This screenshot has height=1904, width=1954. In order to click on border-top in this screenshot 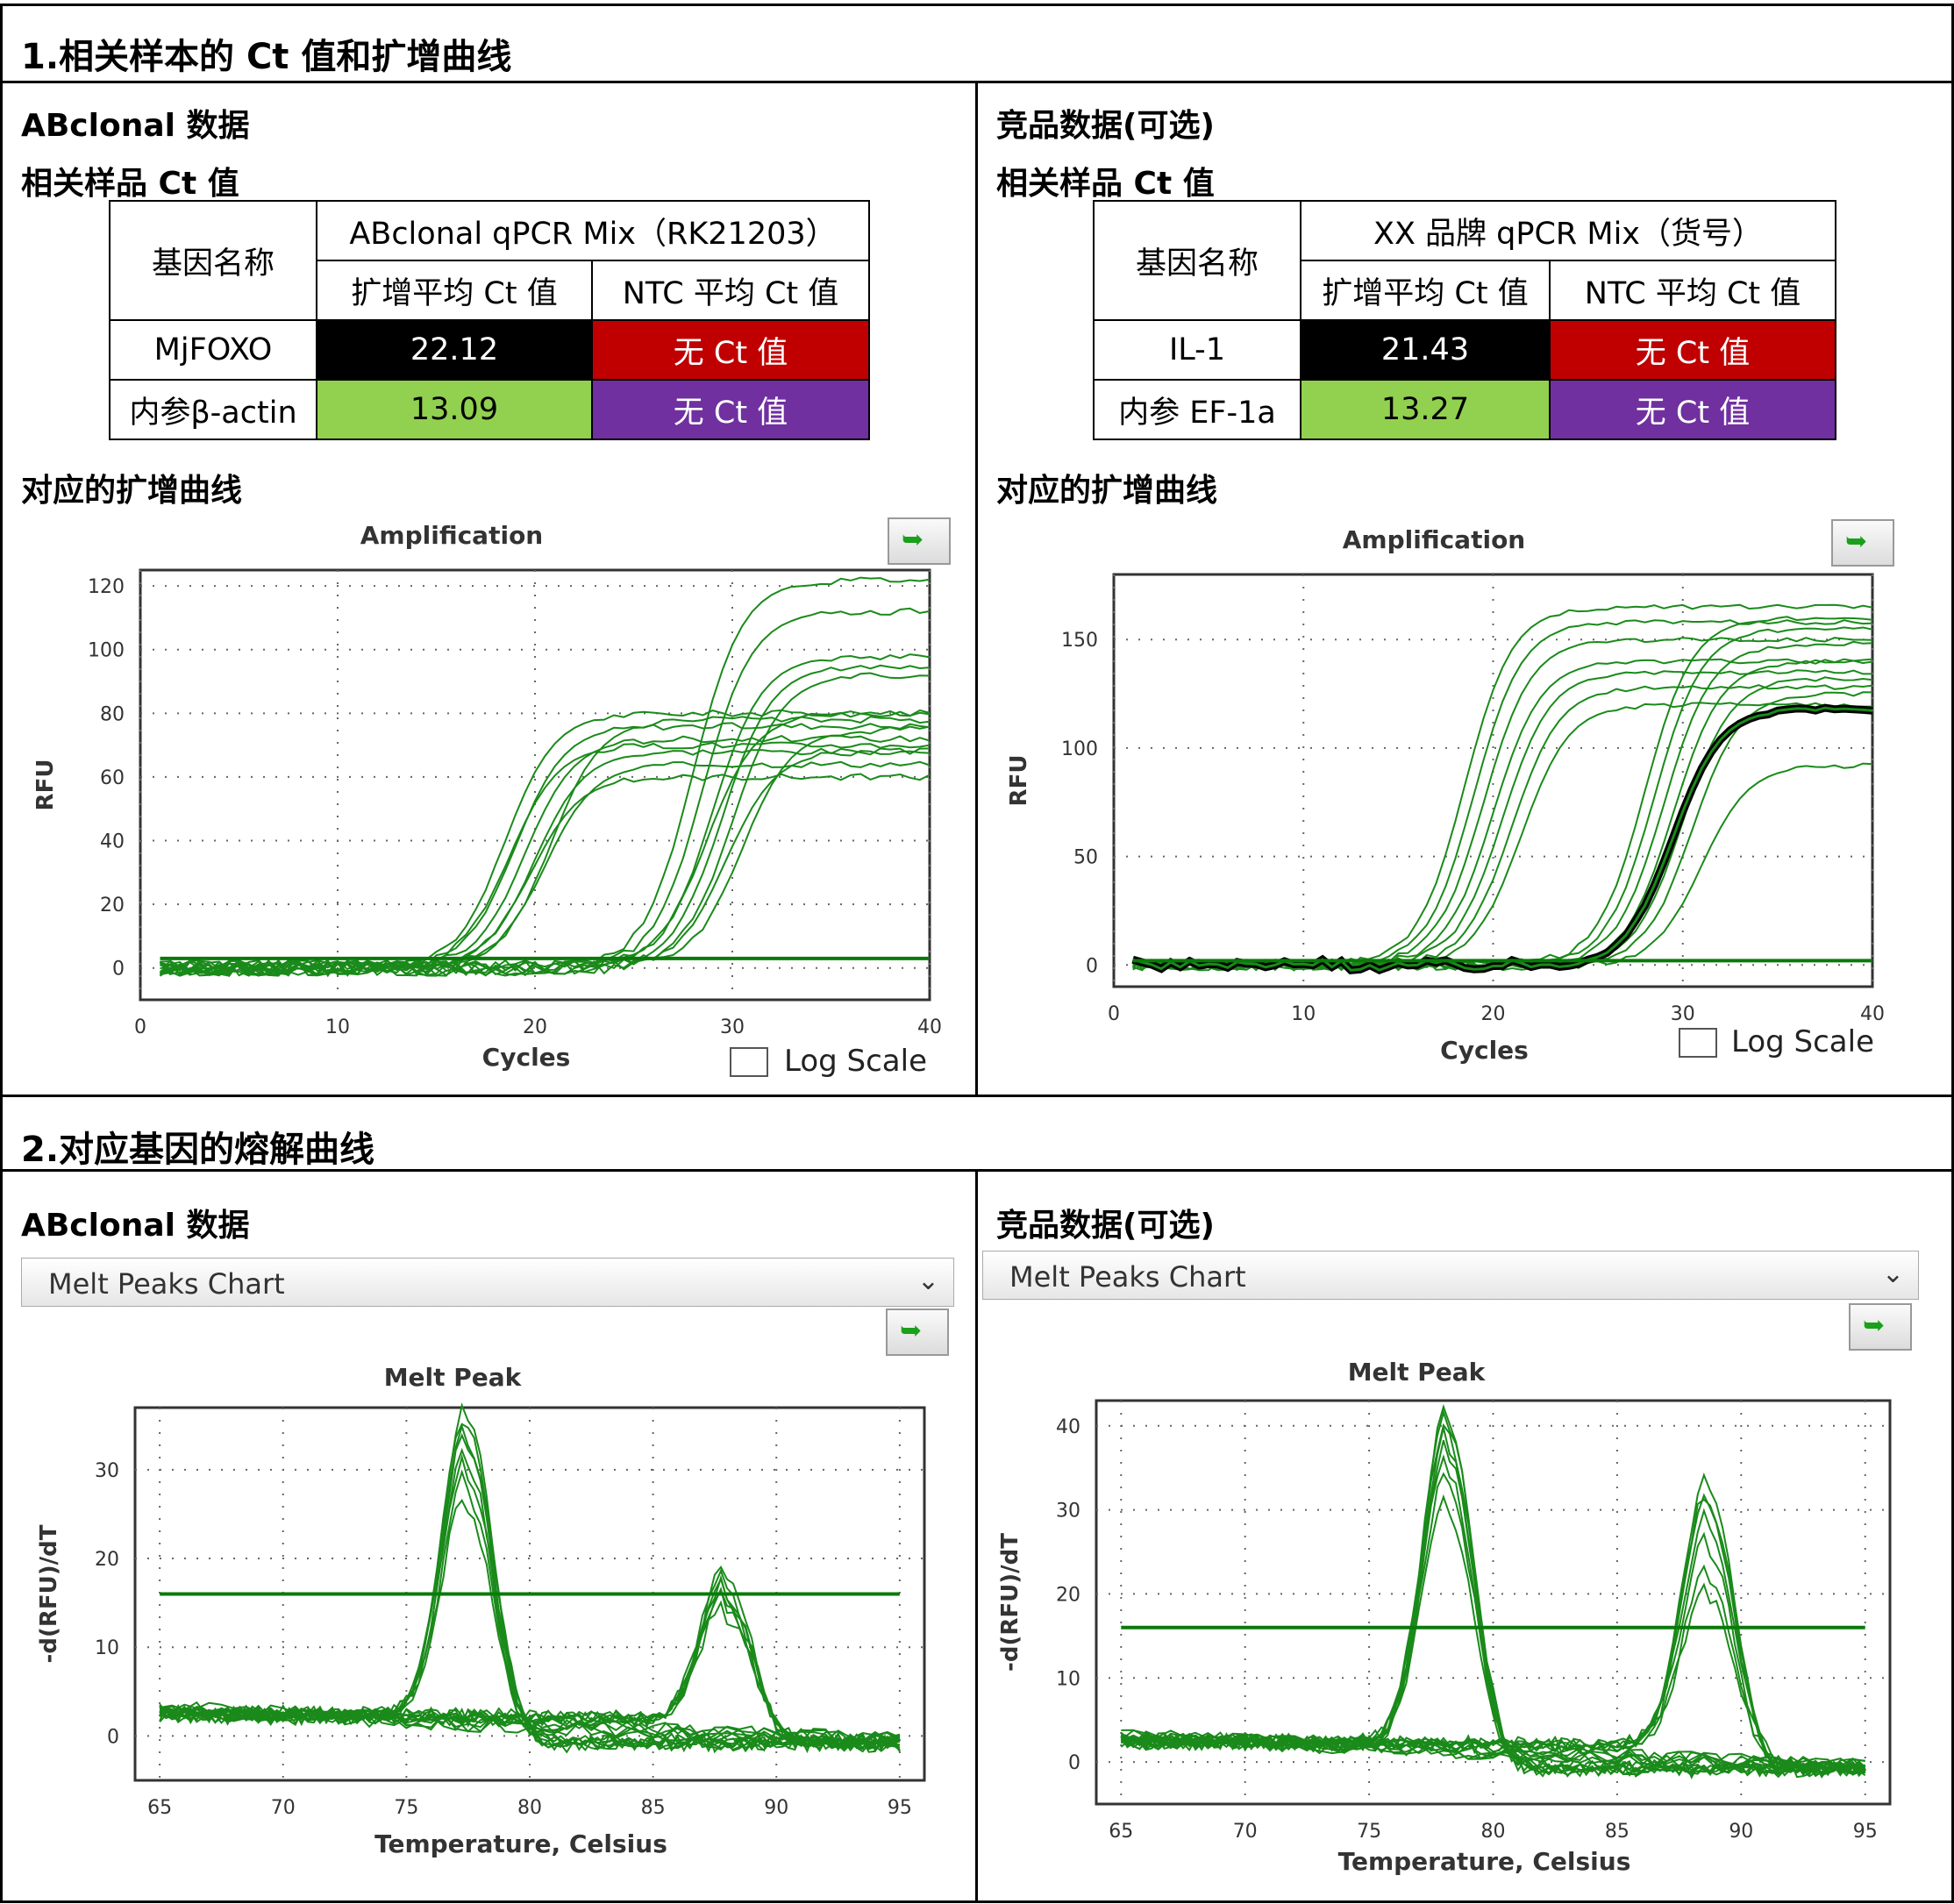, I will do `click(977, 5)`.